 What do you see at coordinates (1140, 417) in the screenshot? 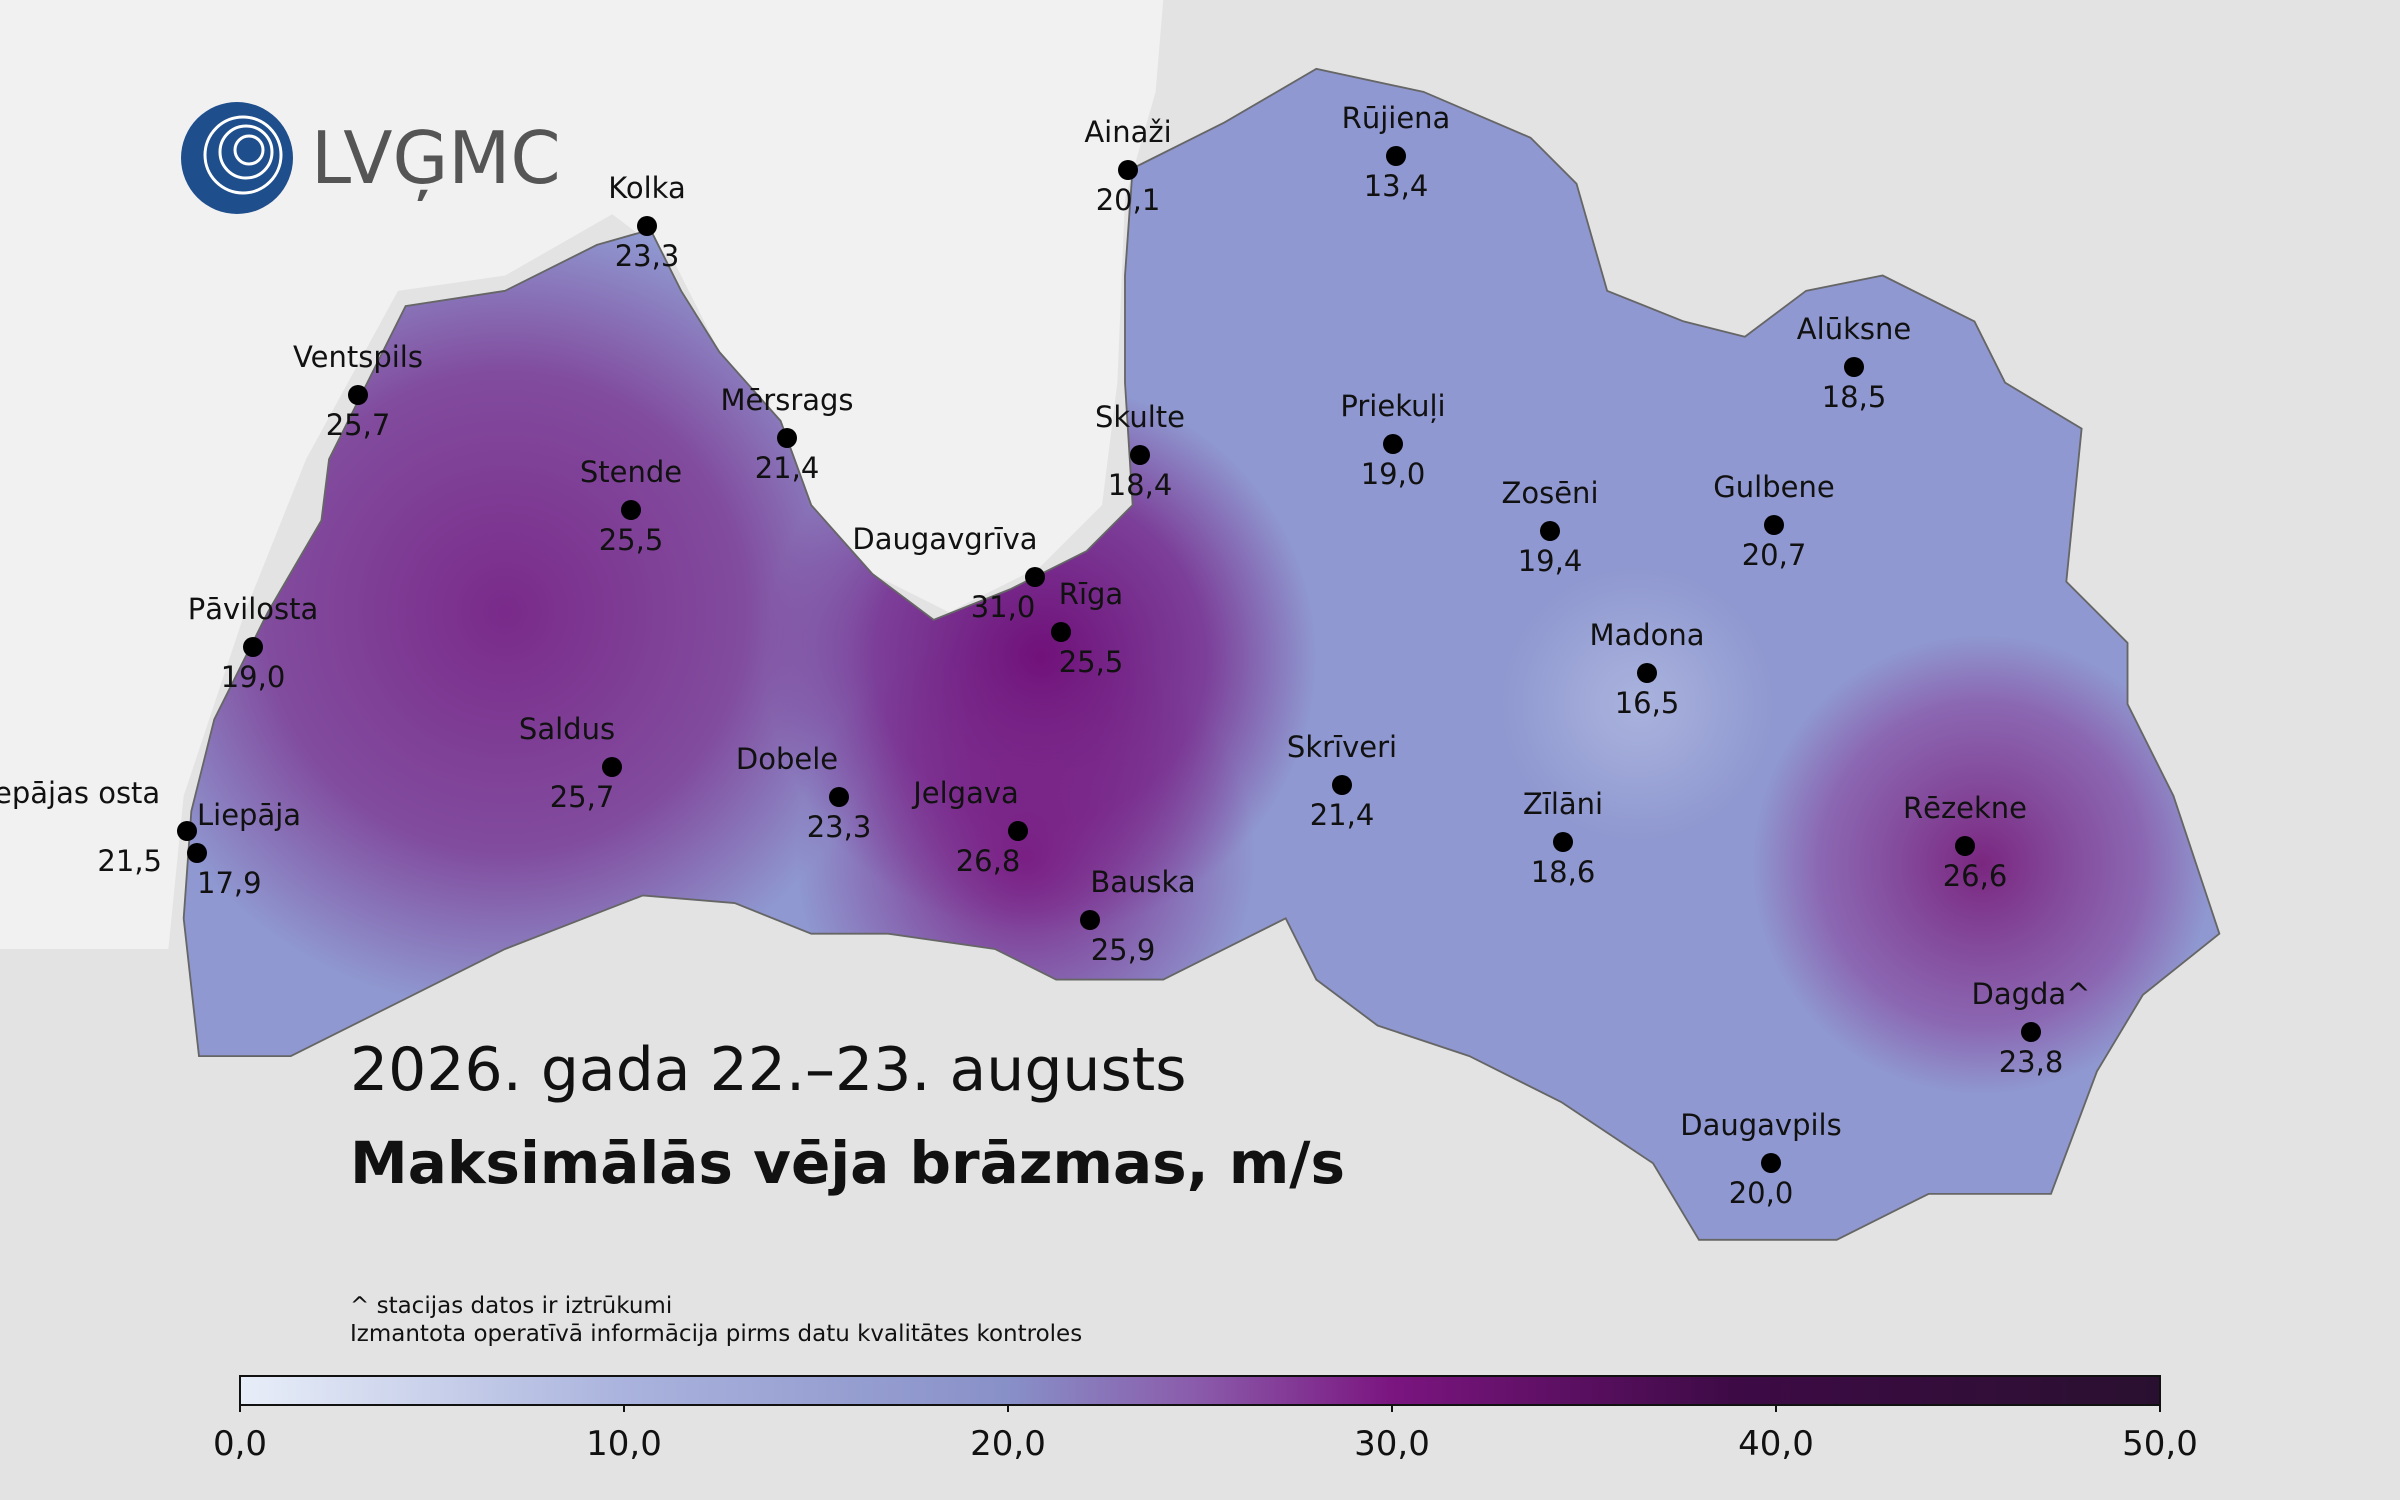
I see `station-name: Skulte` at bounding box center [1140, 417].